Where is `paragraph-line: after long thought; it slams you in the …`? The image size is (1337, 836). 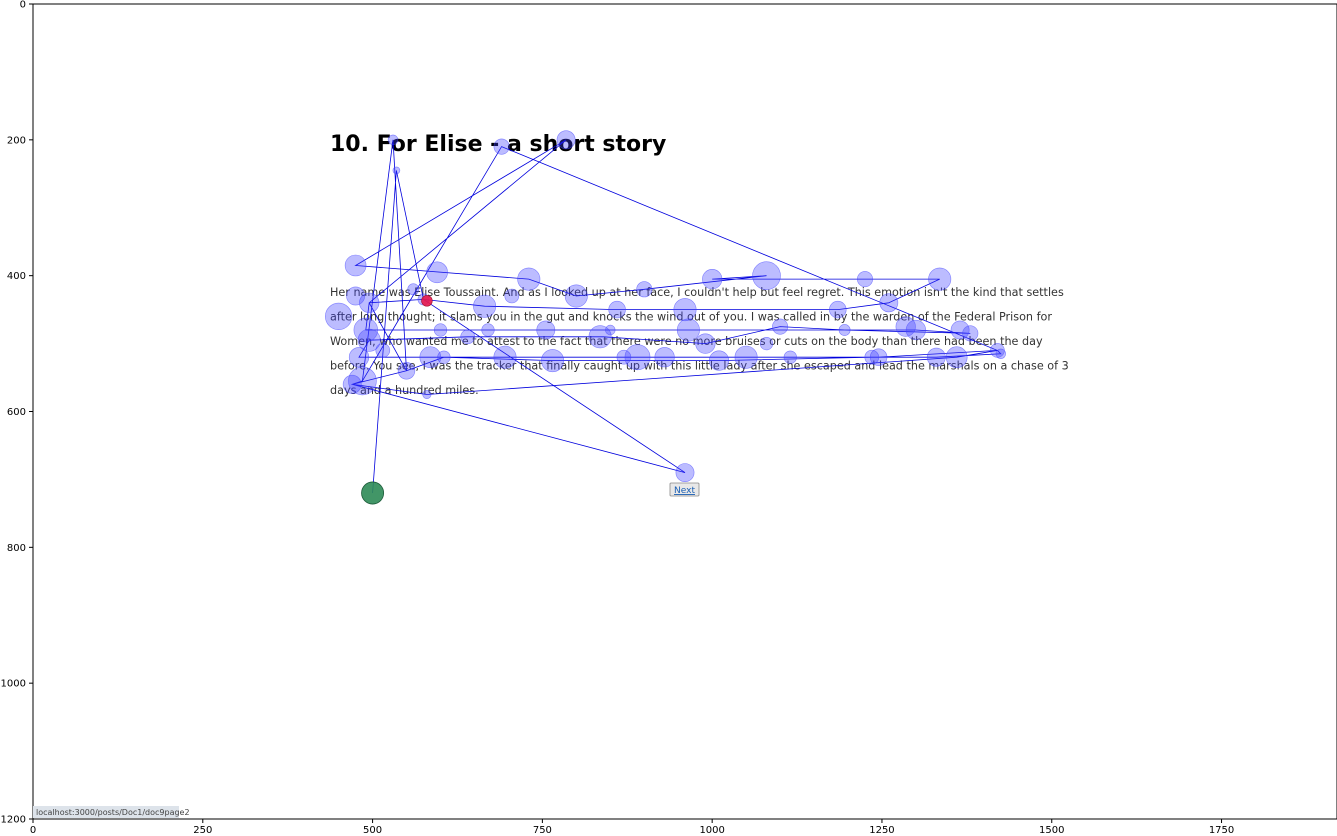 paragraph-line: after long thought; it slams you in the … is located at coordinates (691, 317).